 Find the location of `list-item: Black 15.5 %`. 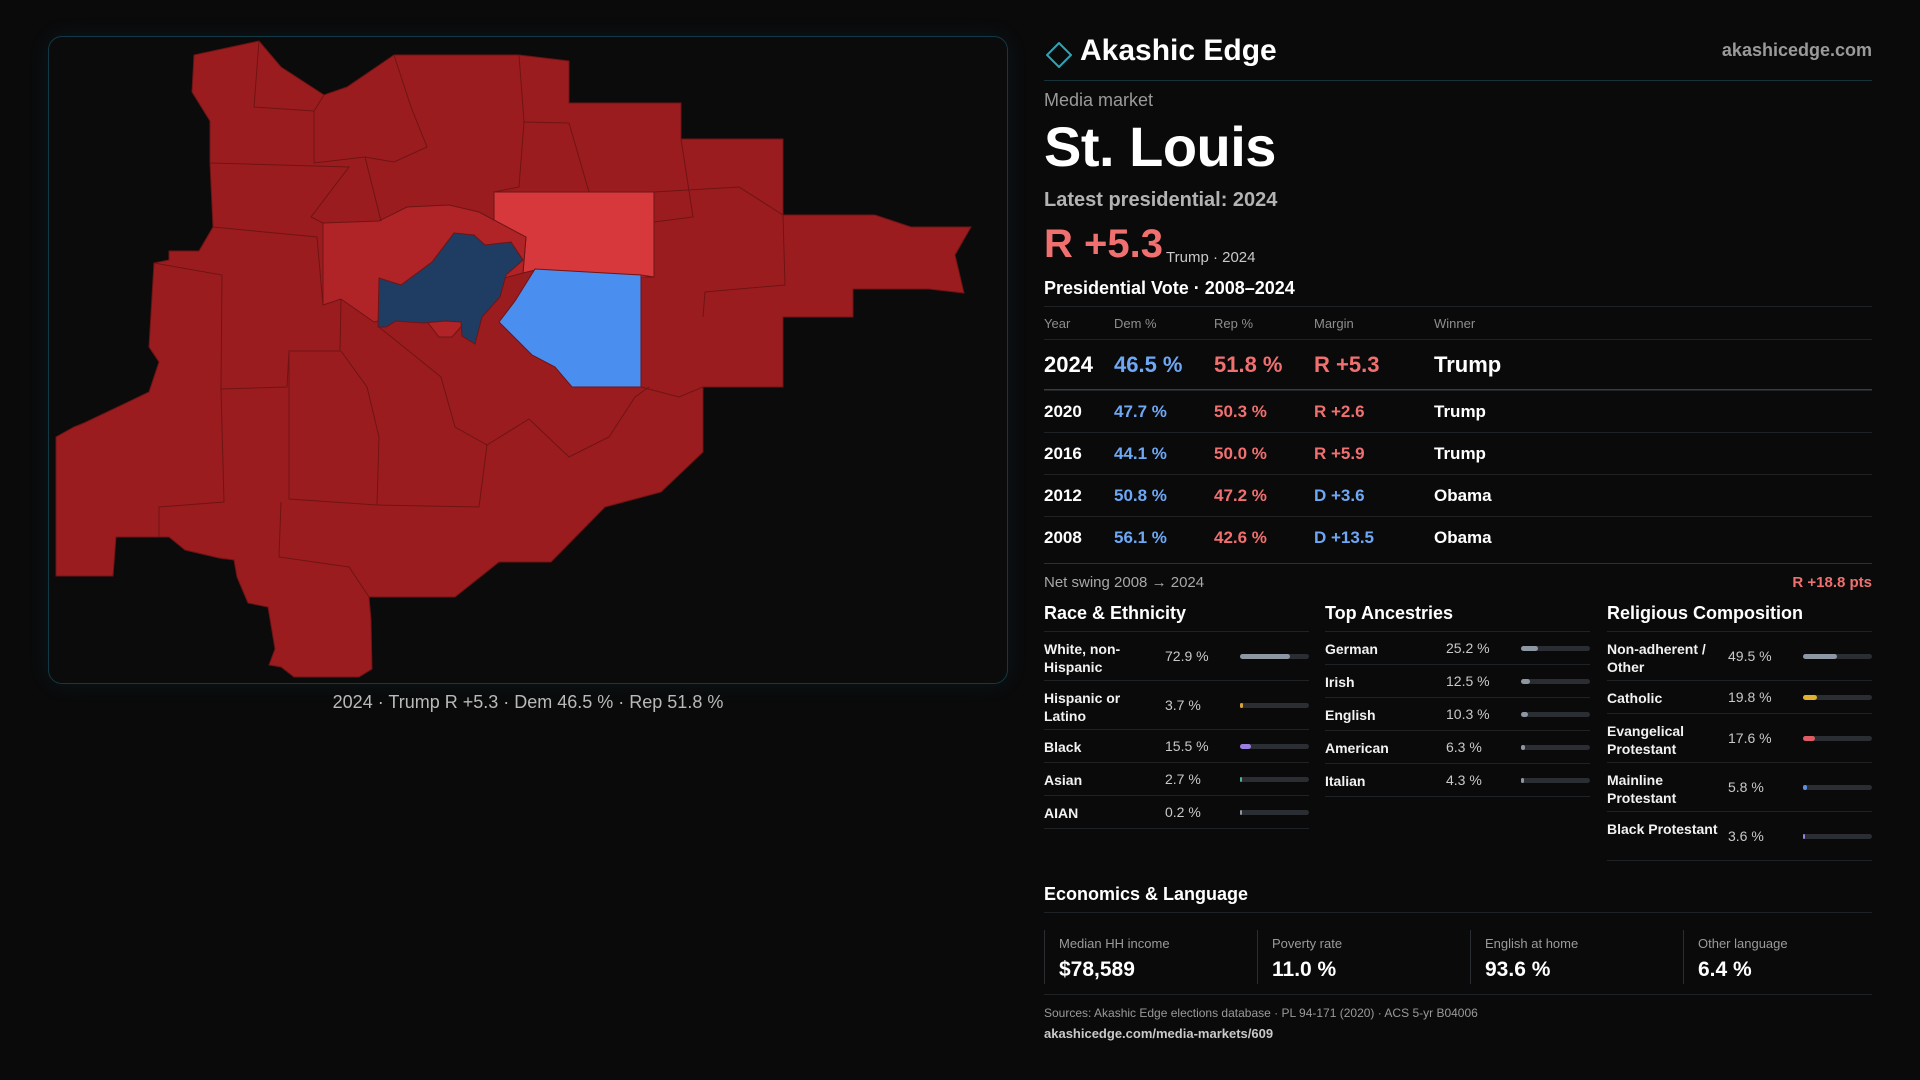

list-item: Black 15.5 % is located at coordinates (1176, 746).